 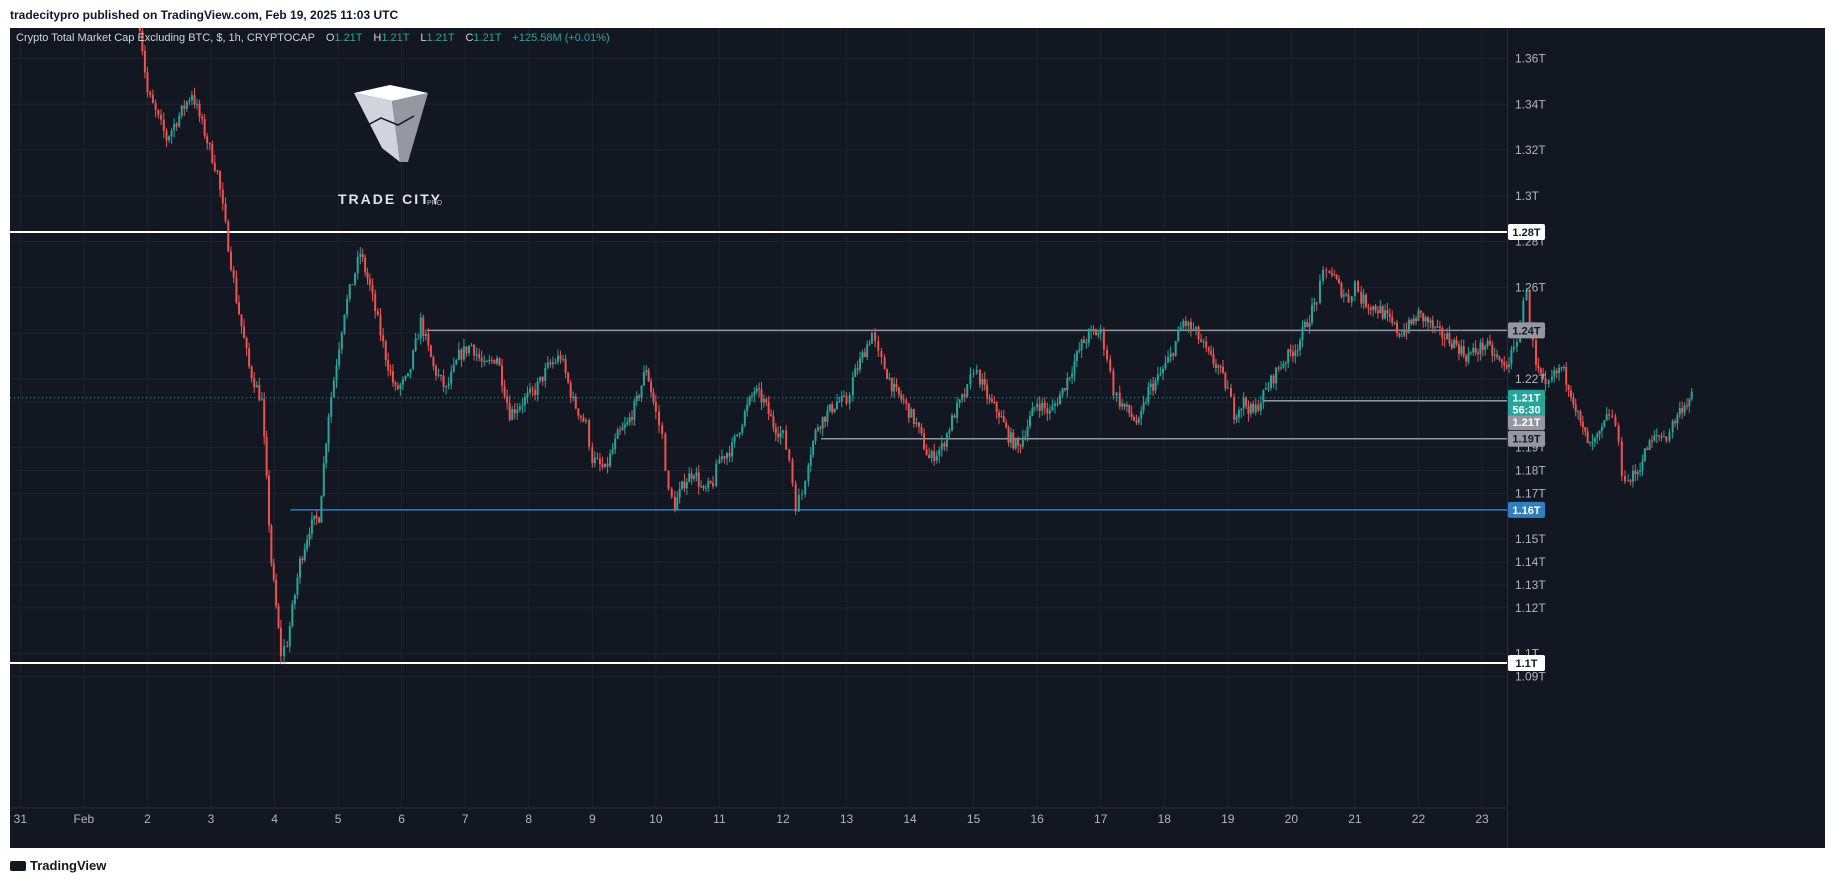 I want to click on price-tick-label: 1.22T, so click(x=1530, y=379).